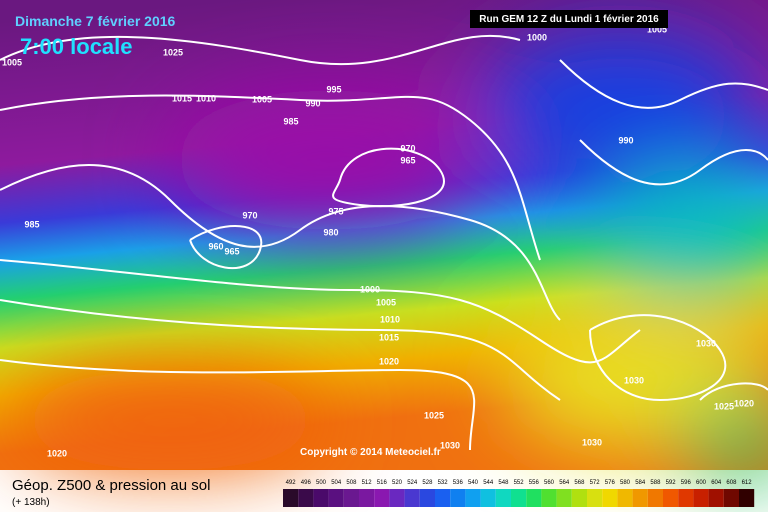  What do you see at coordinates (370, 452) in the screenshot?
I see `copyright: Copyright © 2014 Meteociel.fr` at bounding box center [370, 452].